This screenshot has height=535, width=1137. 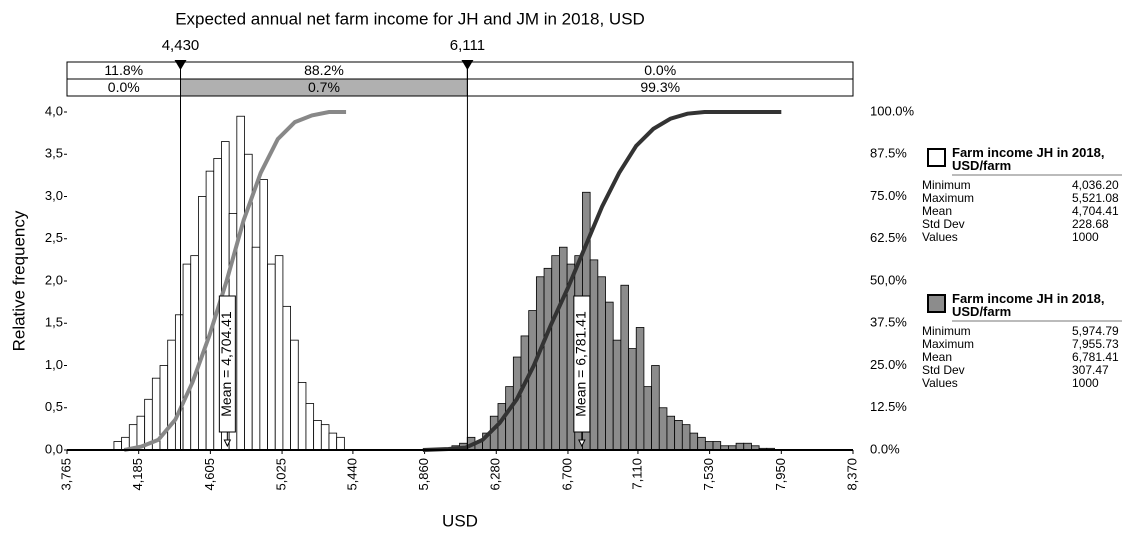 What do you see at coordinates (54, 195) in the screenshot?
I see `y-tick-label: 3,0` at bounding box center [54, 195].